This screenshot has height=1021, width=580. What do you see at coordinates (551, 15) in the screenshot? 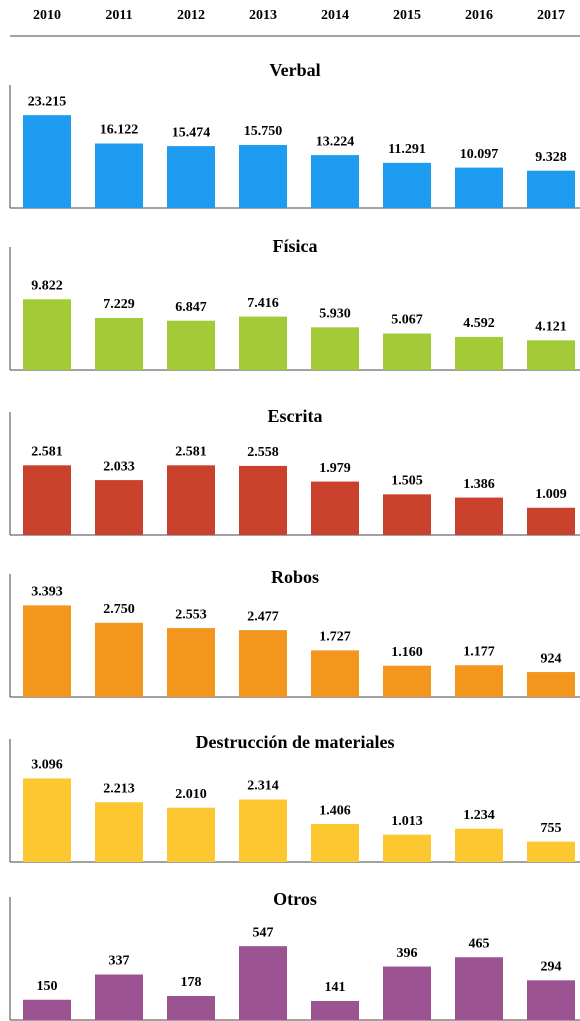
I see `year-label: 2017` at bounding box center [551, 15].